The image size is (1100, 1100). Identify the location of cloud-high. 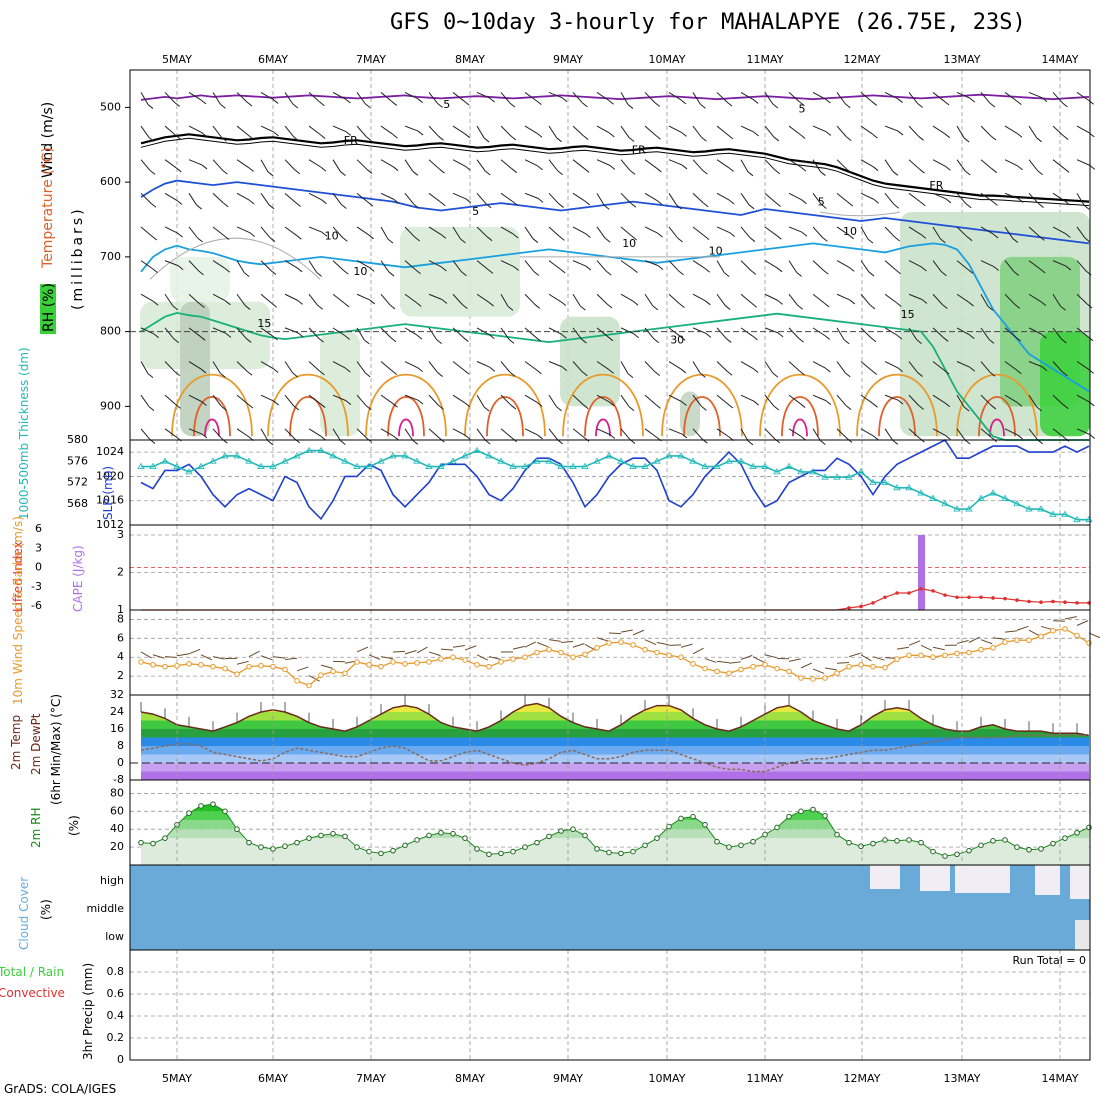
(885, 877).